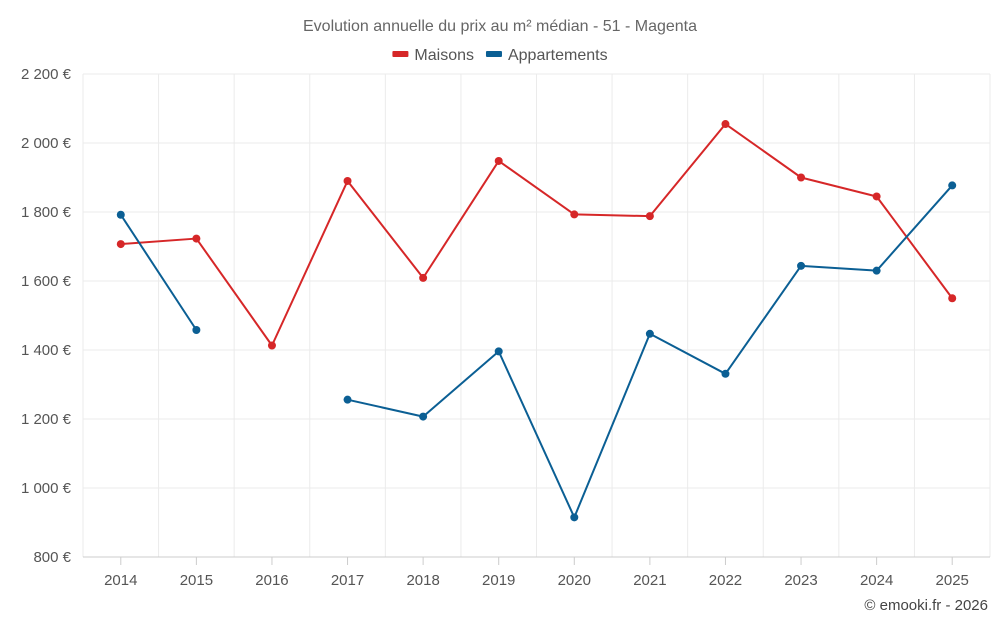  I want to click on legend-label: Maisons, so click(444, 55).